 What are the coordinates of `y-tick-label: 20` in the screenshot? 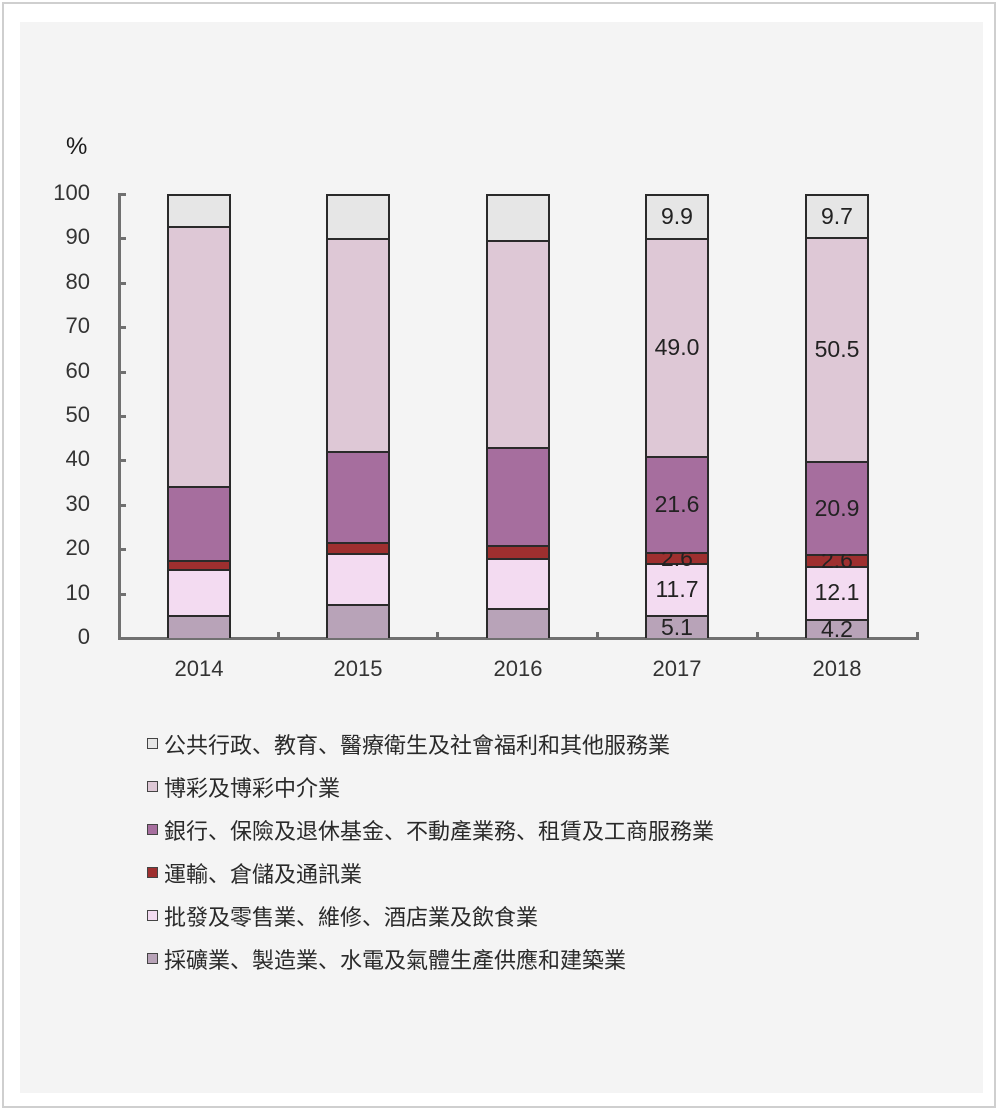 It's located at (77, 548).